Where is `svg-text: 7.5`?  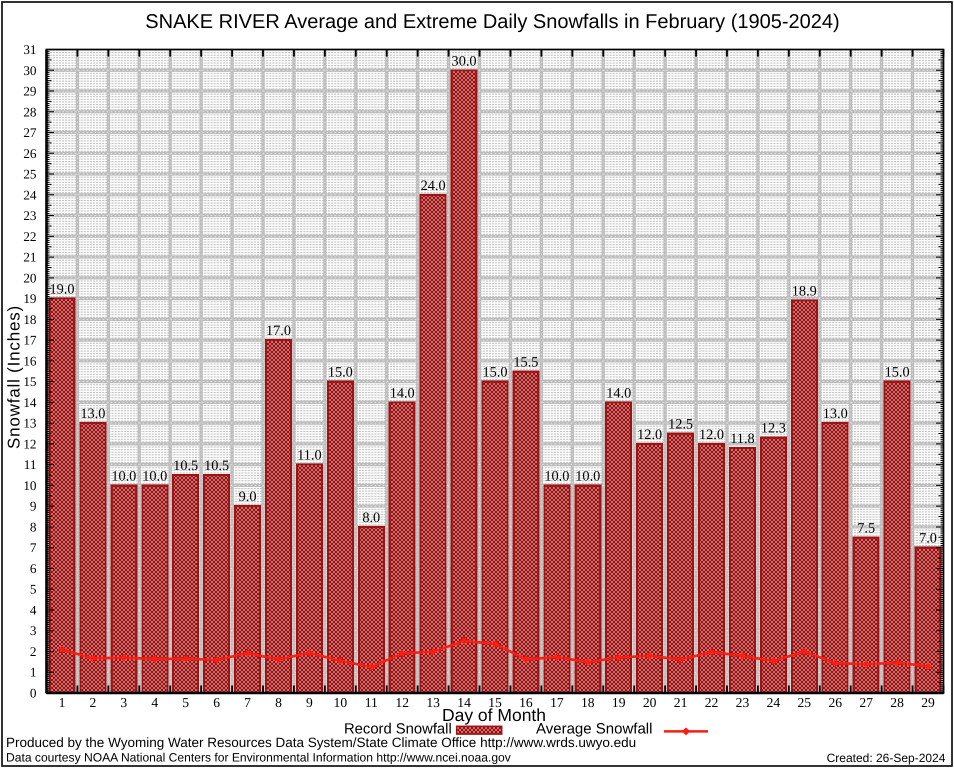
svg-text: 7.5 is located at coordinates (866, 528).